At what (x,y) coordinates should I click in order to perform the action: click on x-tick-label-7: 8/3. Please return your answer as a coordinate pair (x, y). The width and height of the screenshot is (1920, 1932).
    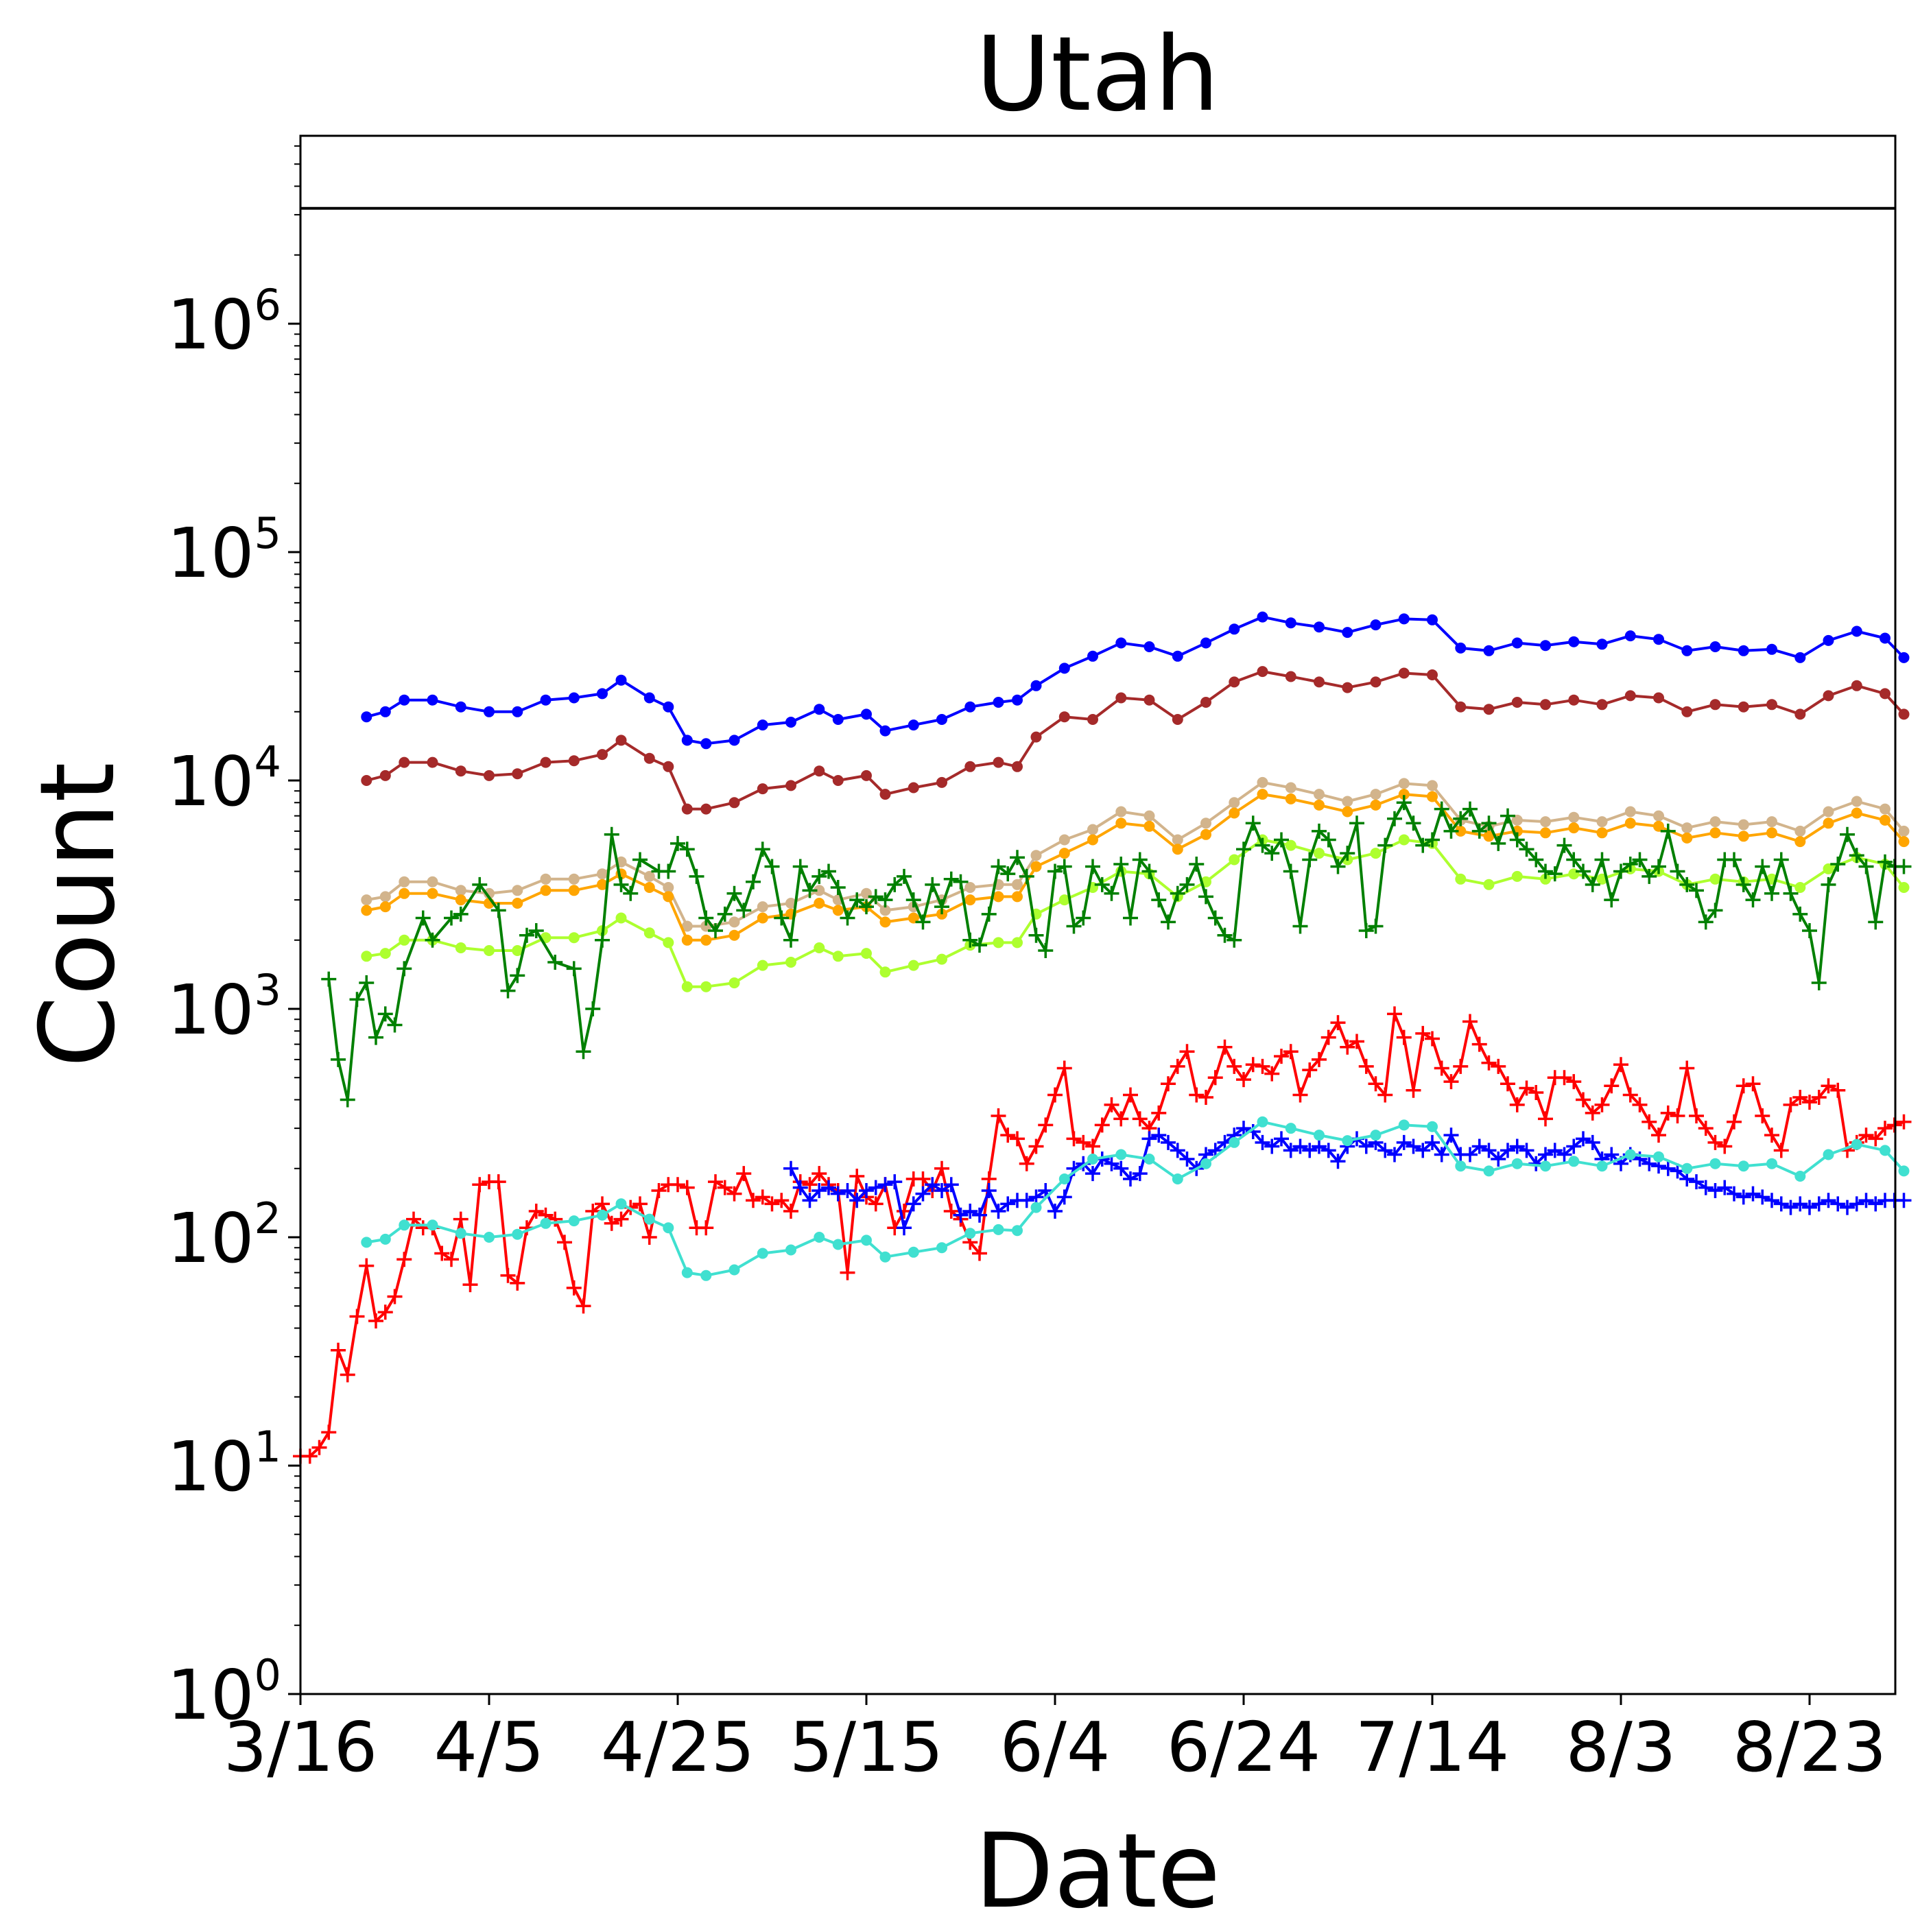
    Looking at the image, I should click on (1621, 1747).